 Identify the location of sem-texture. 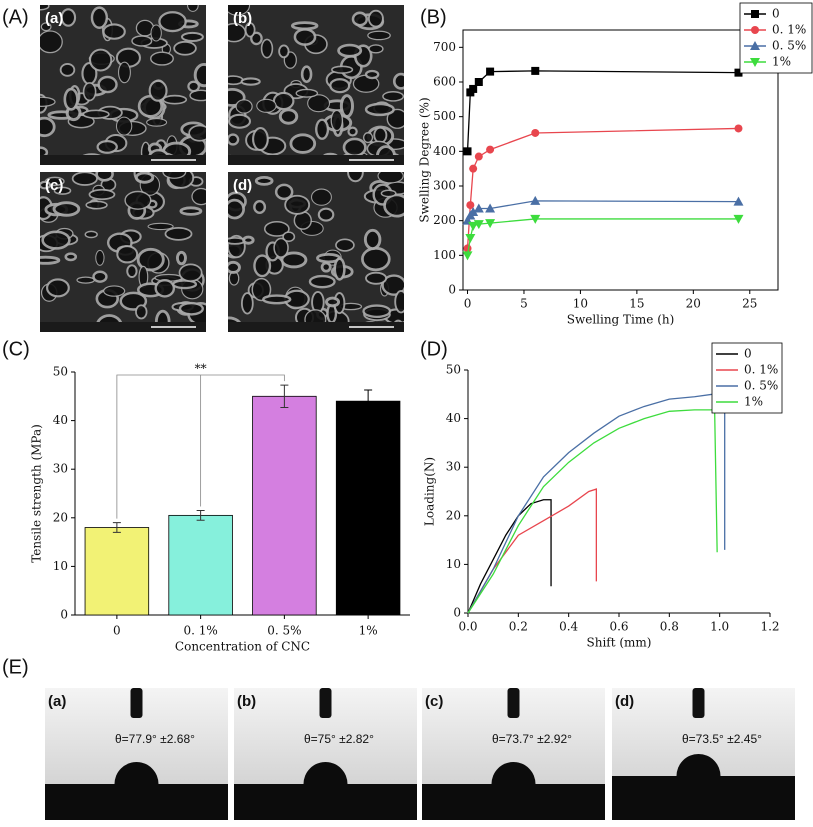
(123, 252).